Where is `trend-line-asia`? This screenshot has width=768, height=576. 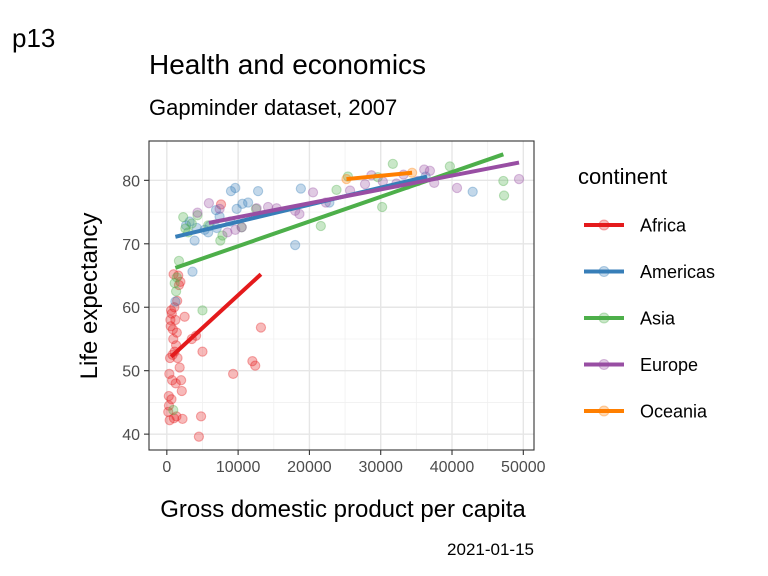 trend-line-asia is located at coordinates (339, 211).